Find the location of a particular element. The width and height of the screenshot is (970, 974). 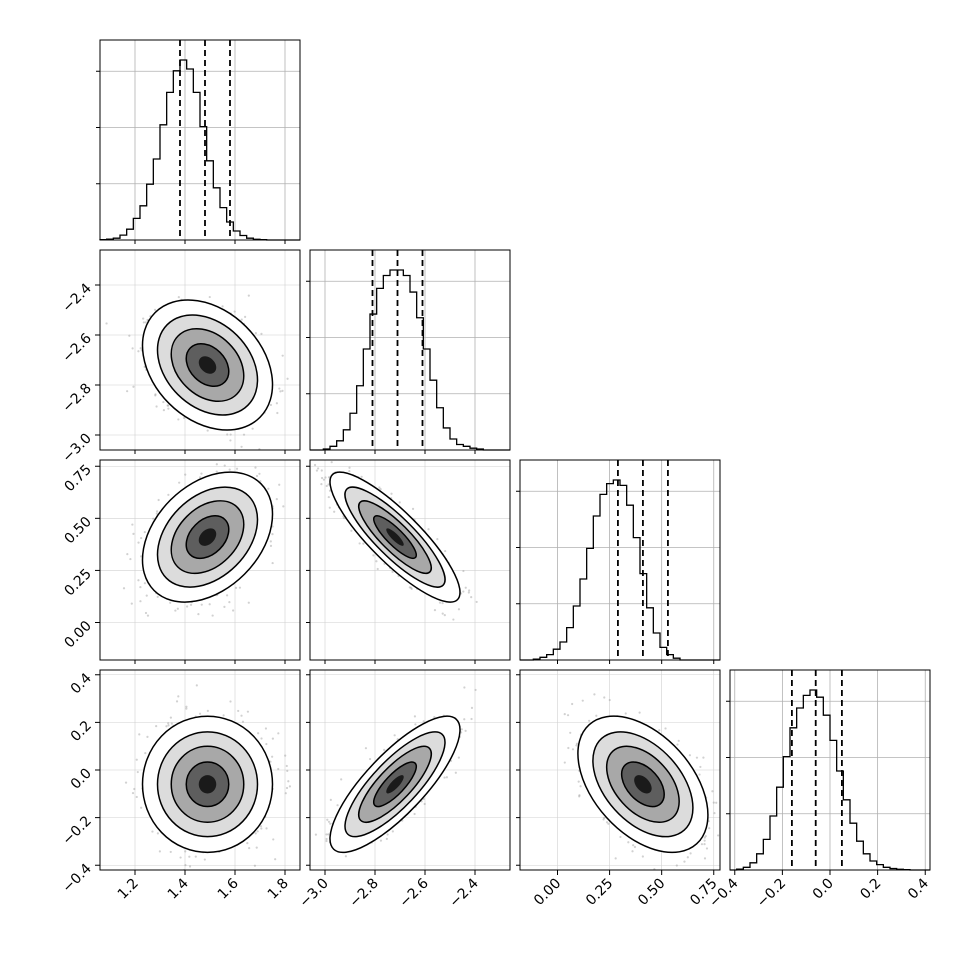

panel-2-0: 0.00 0.25 0.50 0.75 is located at coordinates (181, 561).